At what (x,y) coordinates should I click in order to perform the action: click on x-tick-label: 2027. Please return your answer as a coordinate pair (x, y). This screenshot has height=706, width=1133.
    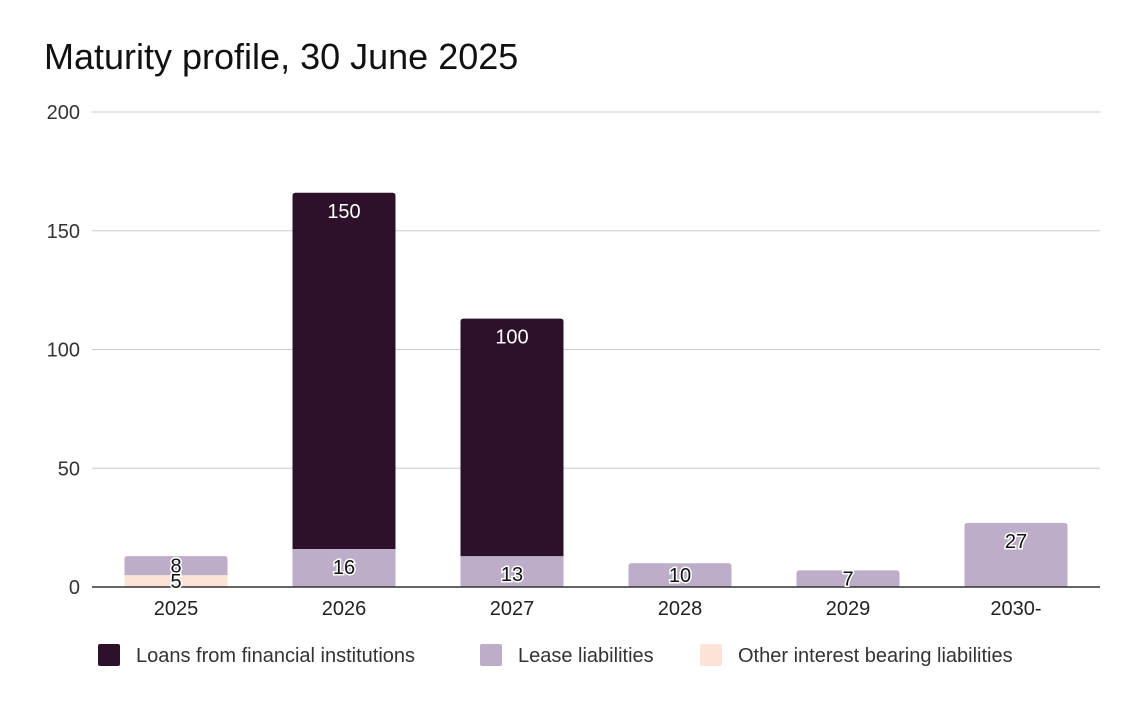
    Looking at the image, I should click on (512, 609).